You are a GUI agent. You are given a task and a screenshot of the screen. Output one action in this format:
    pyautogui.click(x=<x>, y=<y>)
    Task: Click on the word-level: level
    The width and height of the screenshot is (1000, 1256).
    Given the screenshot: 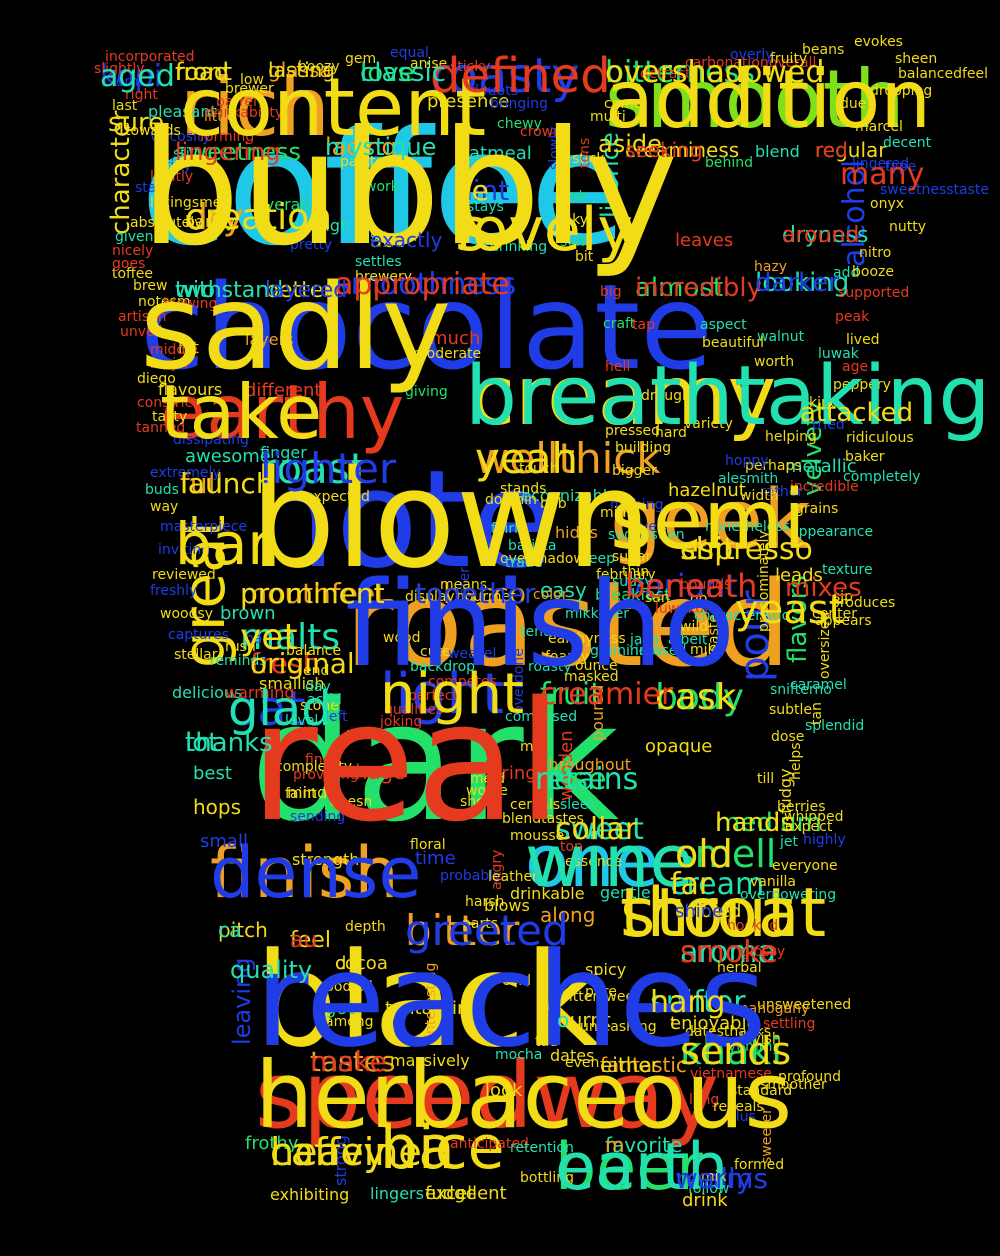 What is the action you would take?
    pyautogui.click(x=302, y=721)
    